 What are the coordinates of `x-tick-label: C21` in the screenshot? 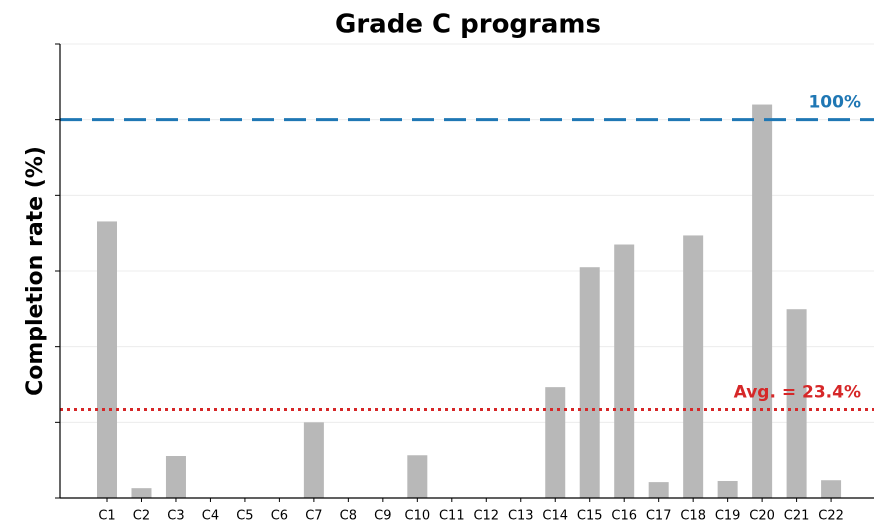 It's located at (797, 516).